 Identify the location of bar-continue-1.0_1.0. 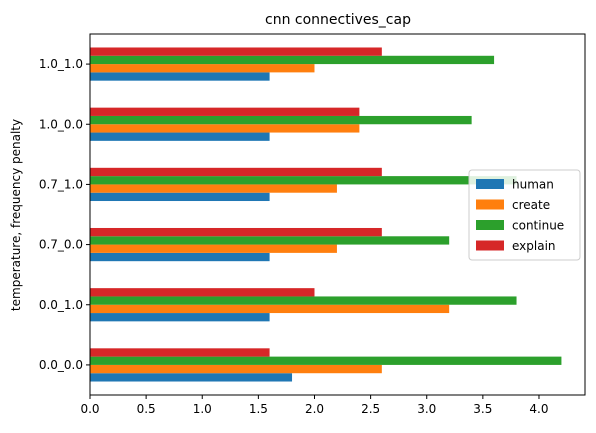
(292, 60).